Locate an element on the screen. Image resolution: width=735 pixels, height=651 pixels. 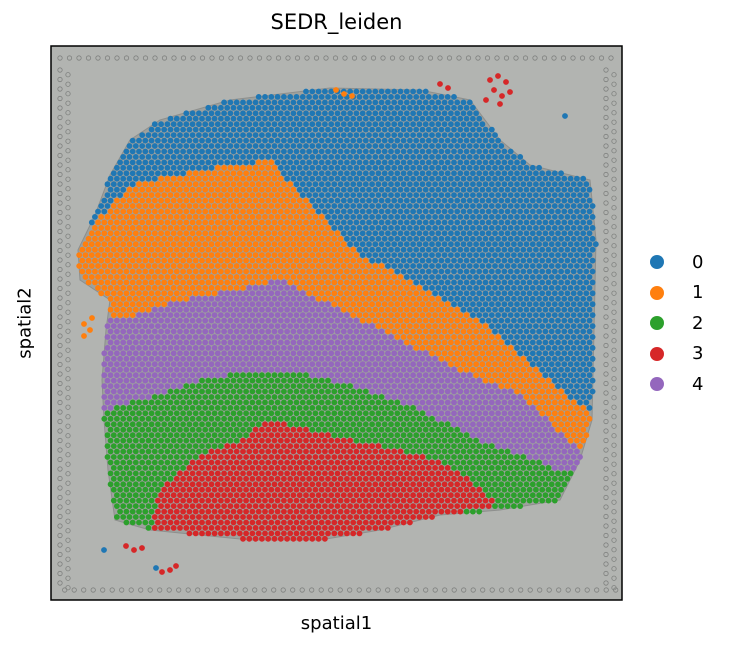
chart-title: SEDR_leiden is located at coordinates (336, 22).